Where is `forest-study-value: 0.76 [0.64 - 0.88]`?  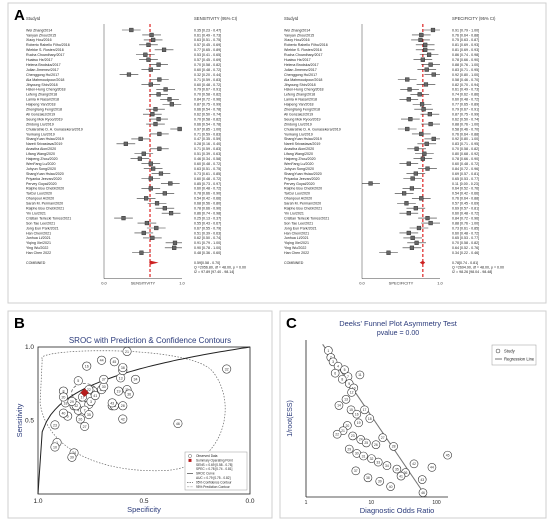
forest-study-value: 0.76 [0.64 - 0.88] is located at coordinates (465, 35).